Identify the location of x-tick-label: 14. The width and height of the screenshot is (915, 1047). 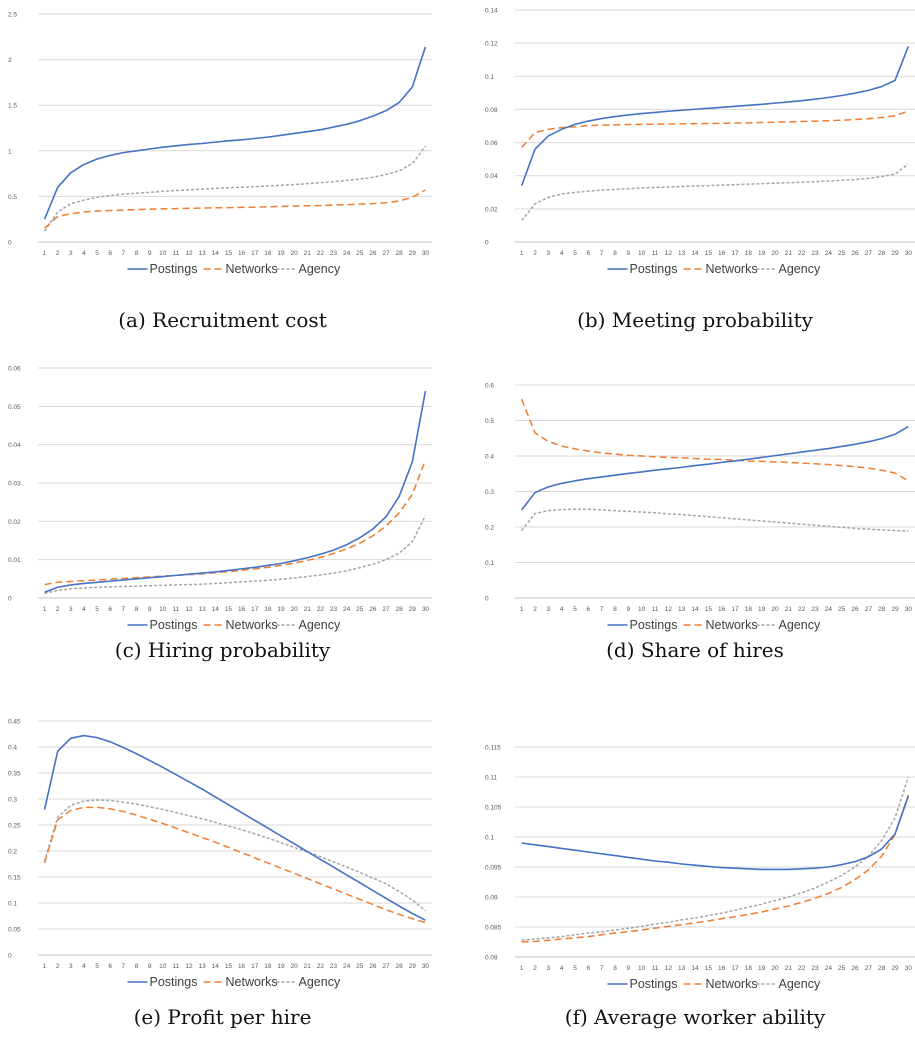
(216, 966).